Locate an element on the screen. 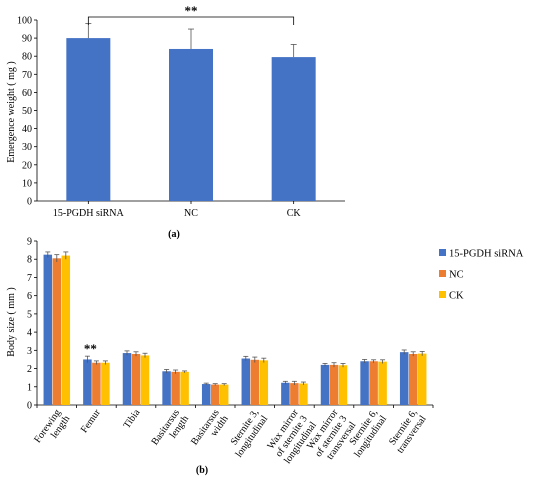 The height and width of the screenshot is (481, 550). panel-label-b: (b) is located at coordinates (202, 470).